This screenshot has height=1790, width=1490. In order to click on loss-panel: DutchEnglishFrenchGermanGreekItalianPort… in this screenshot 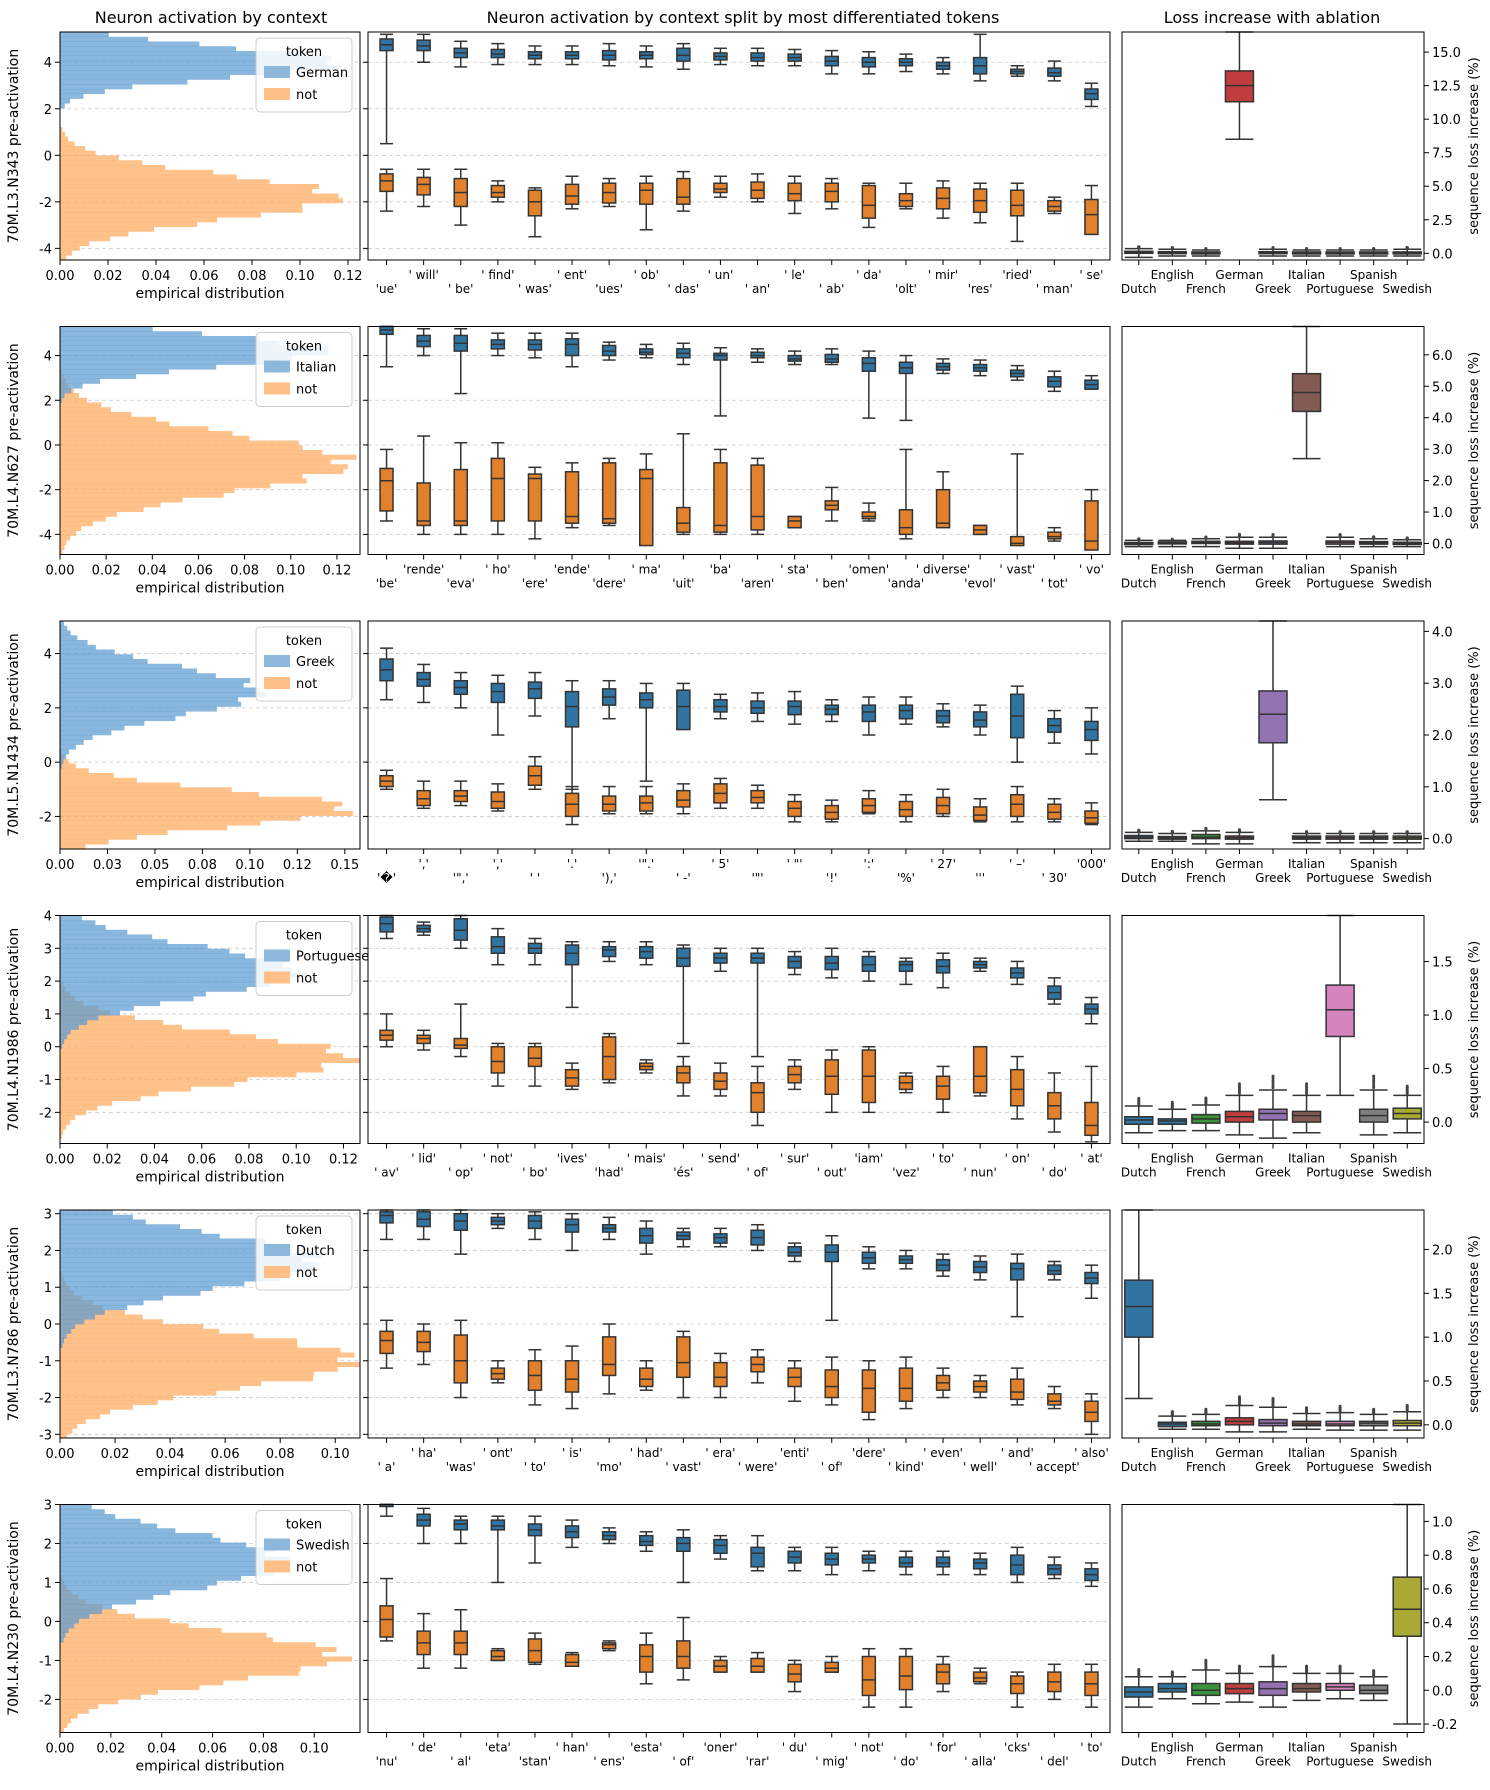, I will do `click(1301, 1047)`.